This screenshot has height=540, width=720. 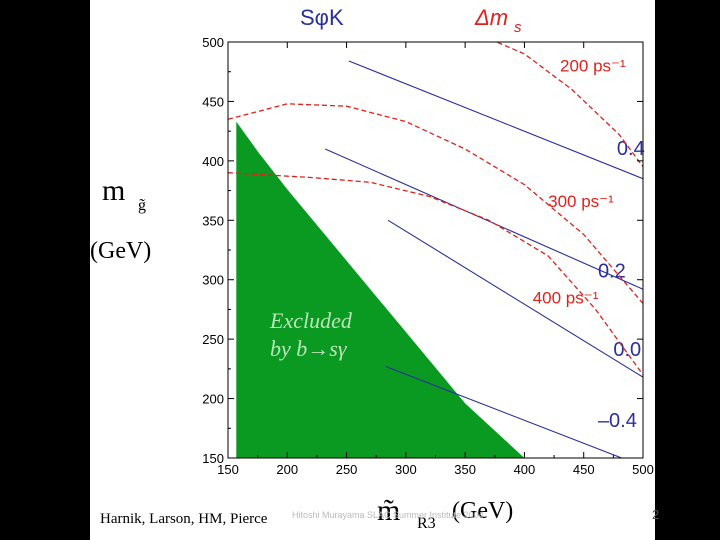 I want to click on y-tick-label: 250, so click(x=213, y=339).